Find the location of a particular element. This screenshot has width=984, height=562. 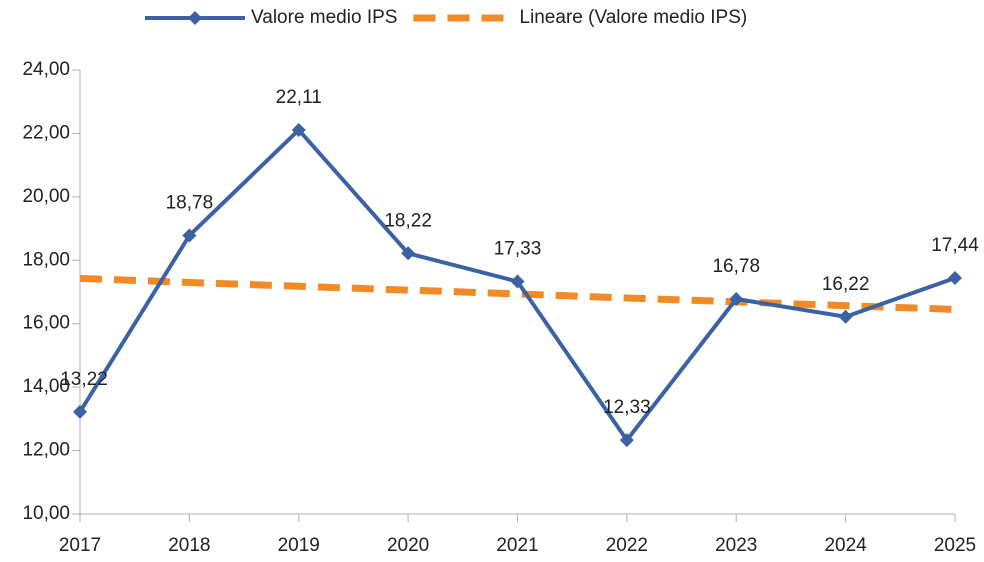

legend-label: Valore medio IPS is located at coordinates (324, 17).